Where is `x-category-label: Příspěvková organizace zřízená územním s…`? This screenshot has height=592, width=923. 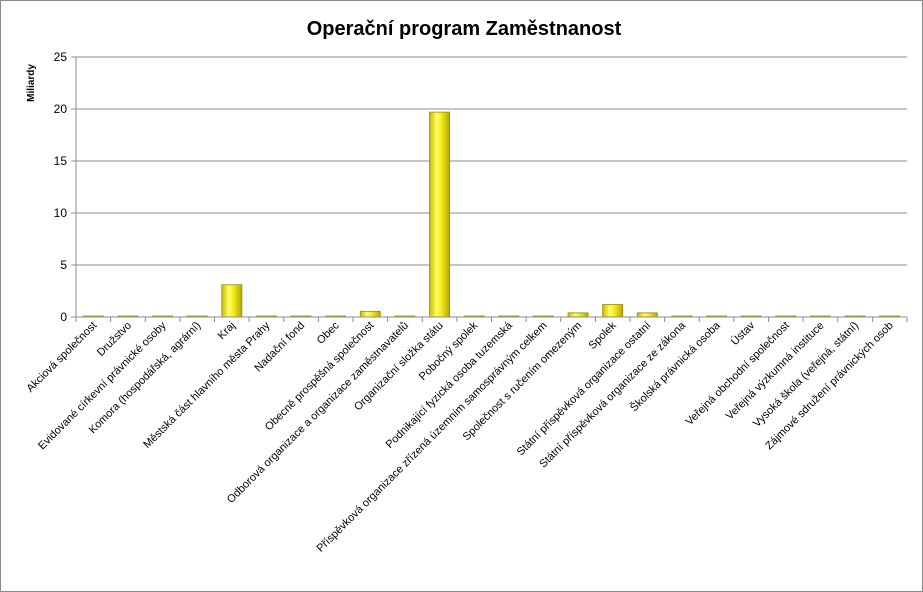
x-category-label: Příspěvková organizace zřízená územním s… is located at coordinates (432, 437).